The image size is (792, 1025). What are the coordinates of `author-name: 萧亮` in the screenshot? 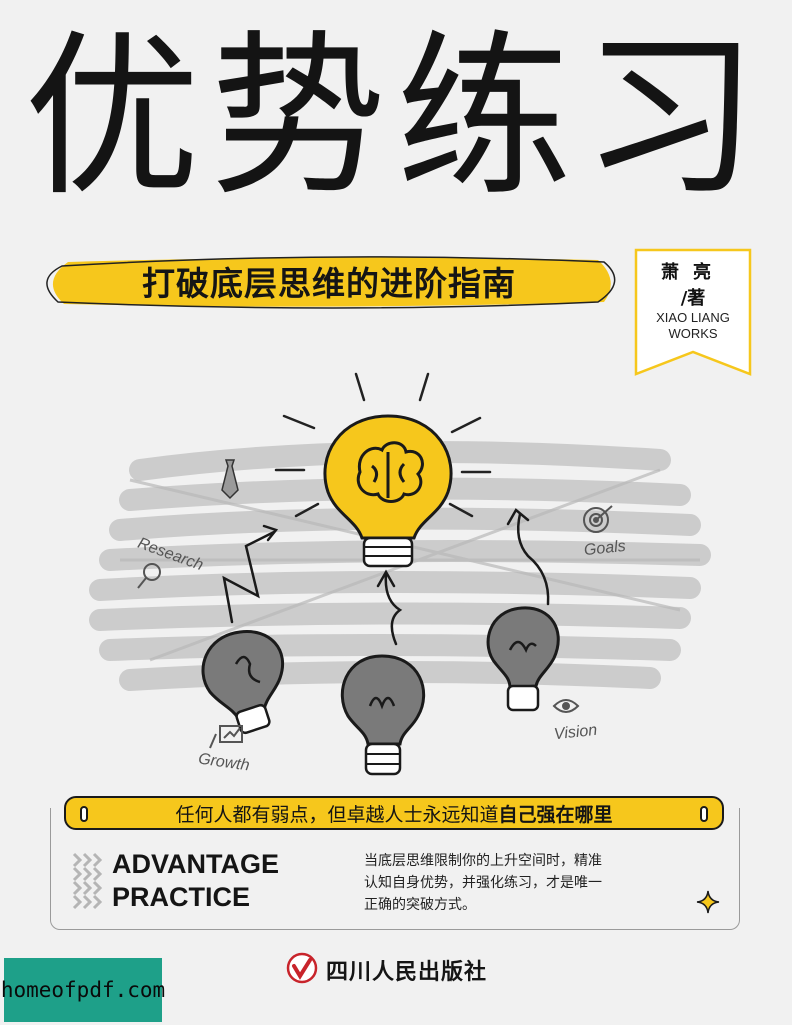 It's located at (693, 272).